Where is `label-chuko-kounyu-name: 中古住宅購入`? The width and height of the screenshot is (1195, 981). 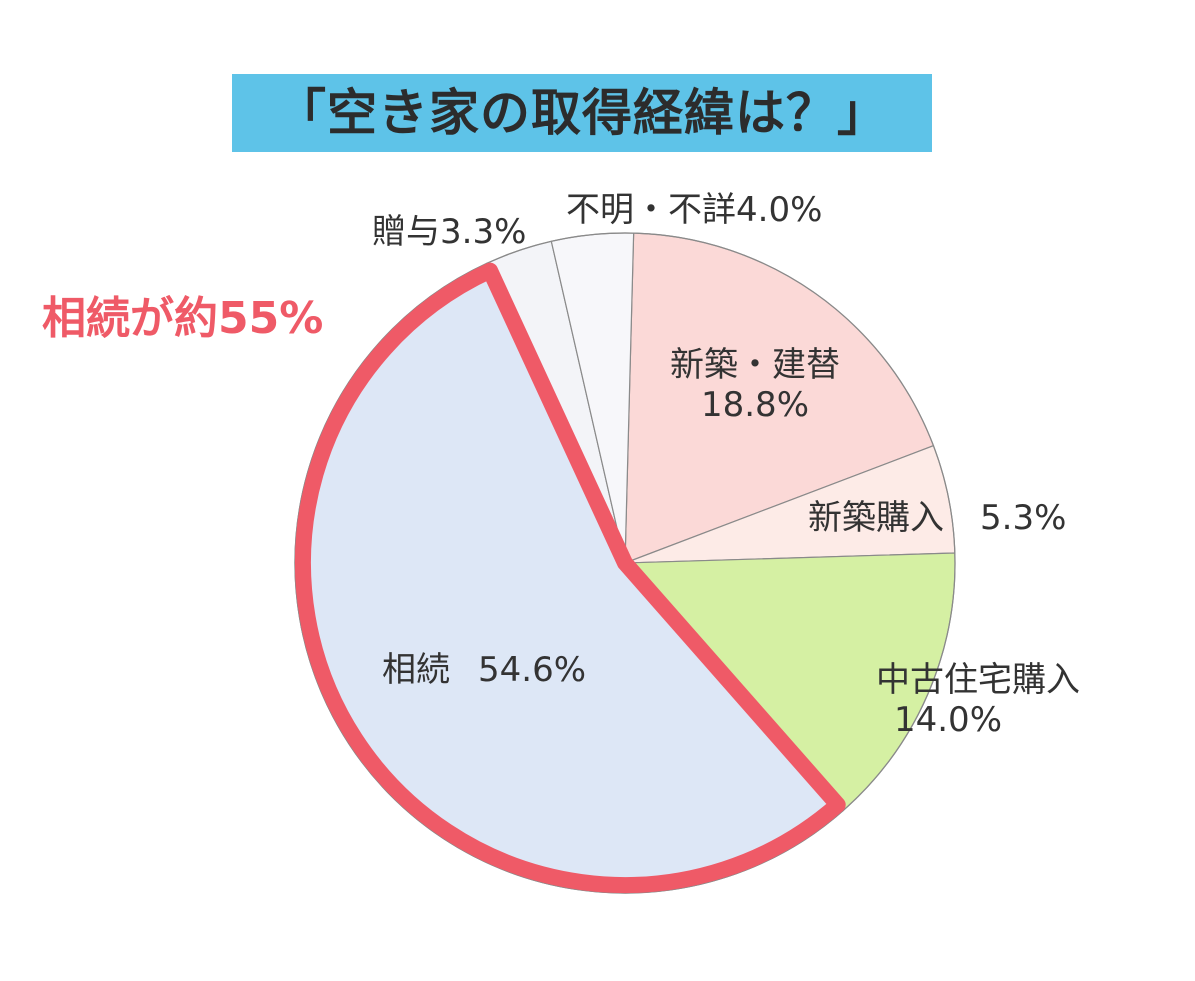
label-chuko-kounyu-name: 中古住宅購入 is located at coordinates (978, 680).